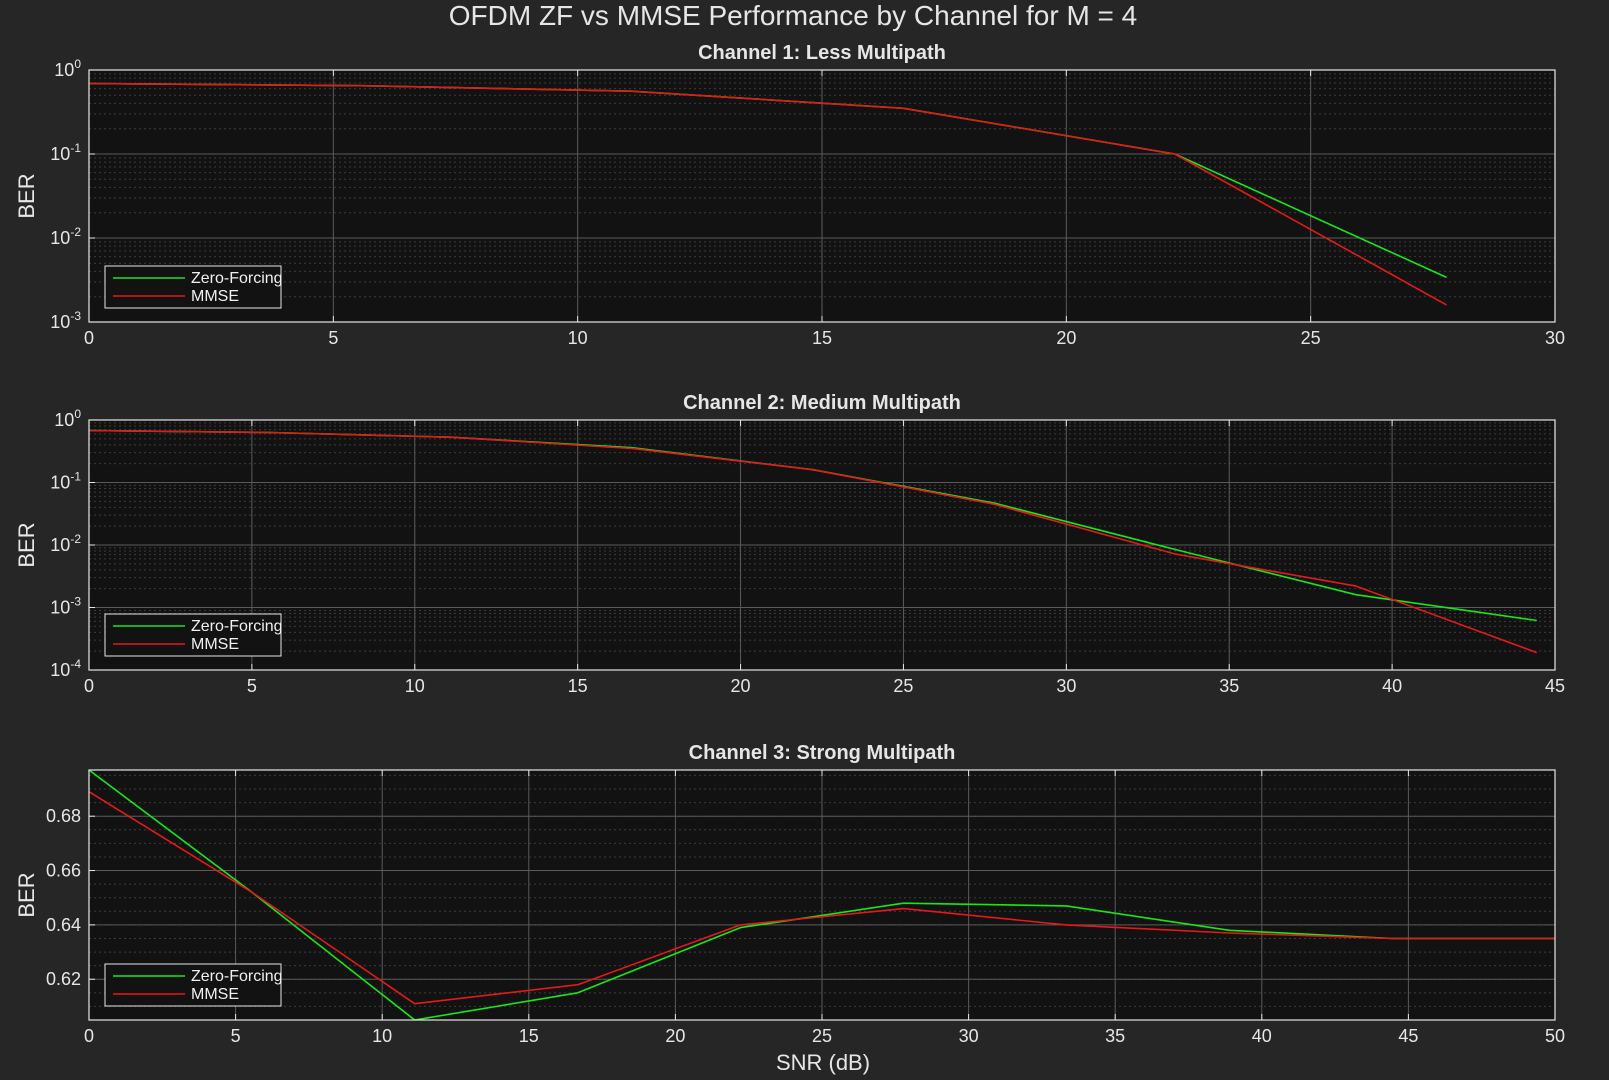 This screenshot has width=1609, height=1080. Describe the element at coordinates (63, 979) in the screenshot. I see `y-tick-label: 0.62` at that location.